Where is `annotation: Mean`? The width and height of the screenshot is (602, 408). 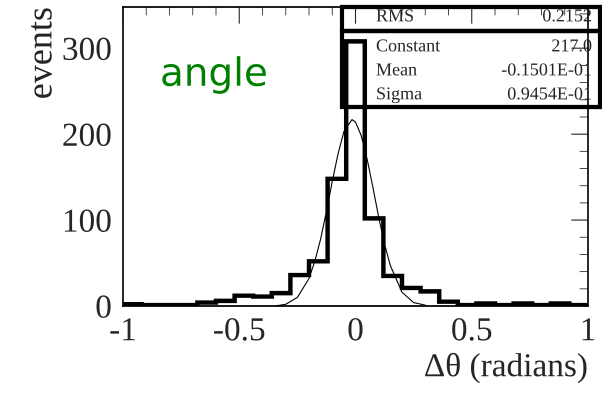
annotation: Mean is located at coordinates (396, 70).